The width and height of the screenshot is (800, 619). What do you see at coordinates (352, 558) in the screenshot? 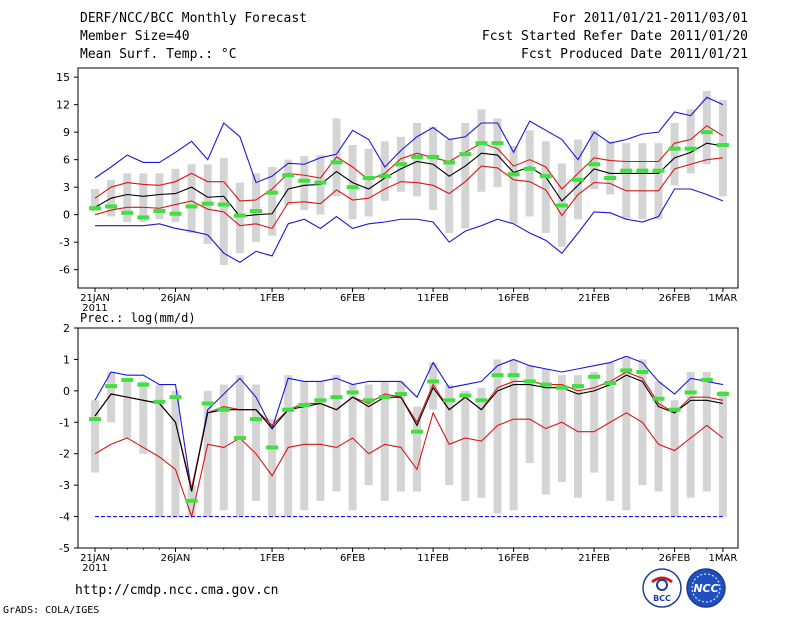
I see `x-tick-label: 6FEB` at bounding box center [352, 558].